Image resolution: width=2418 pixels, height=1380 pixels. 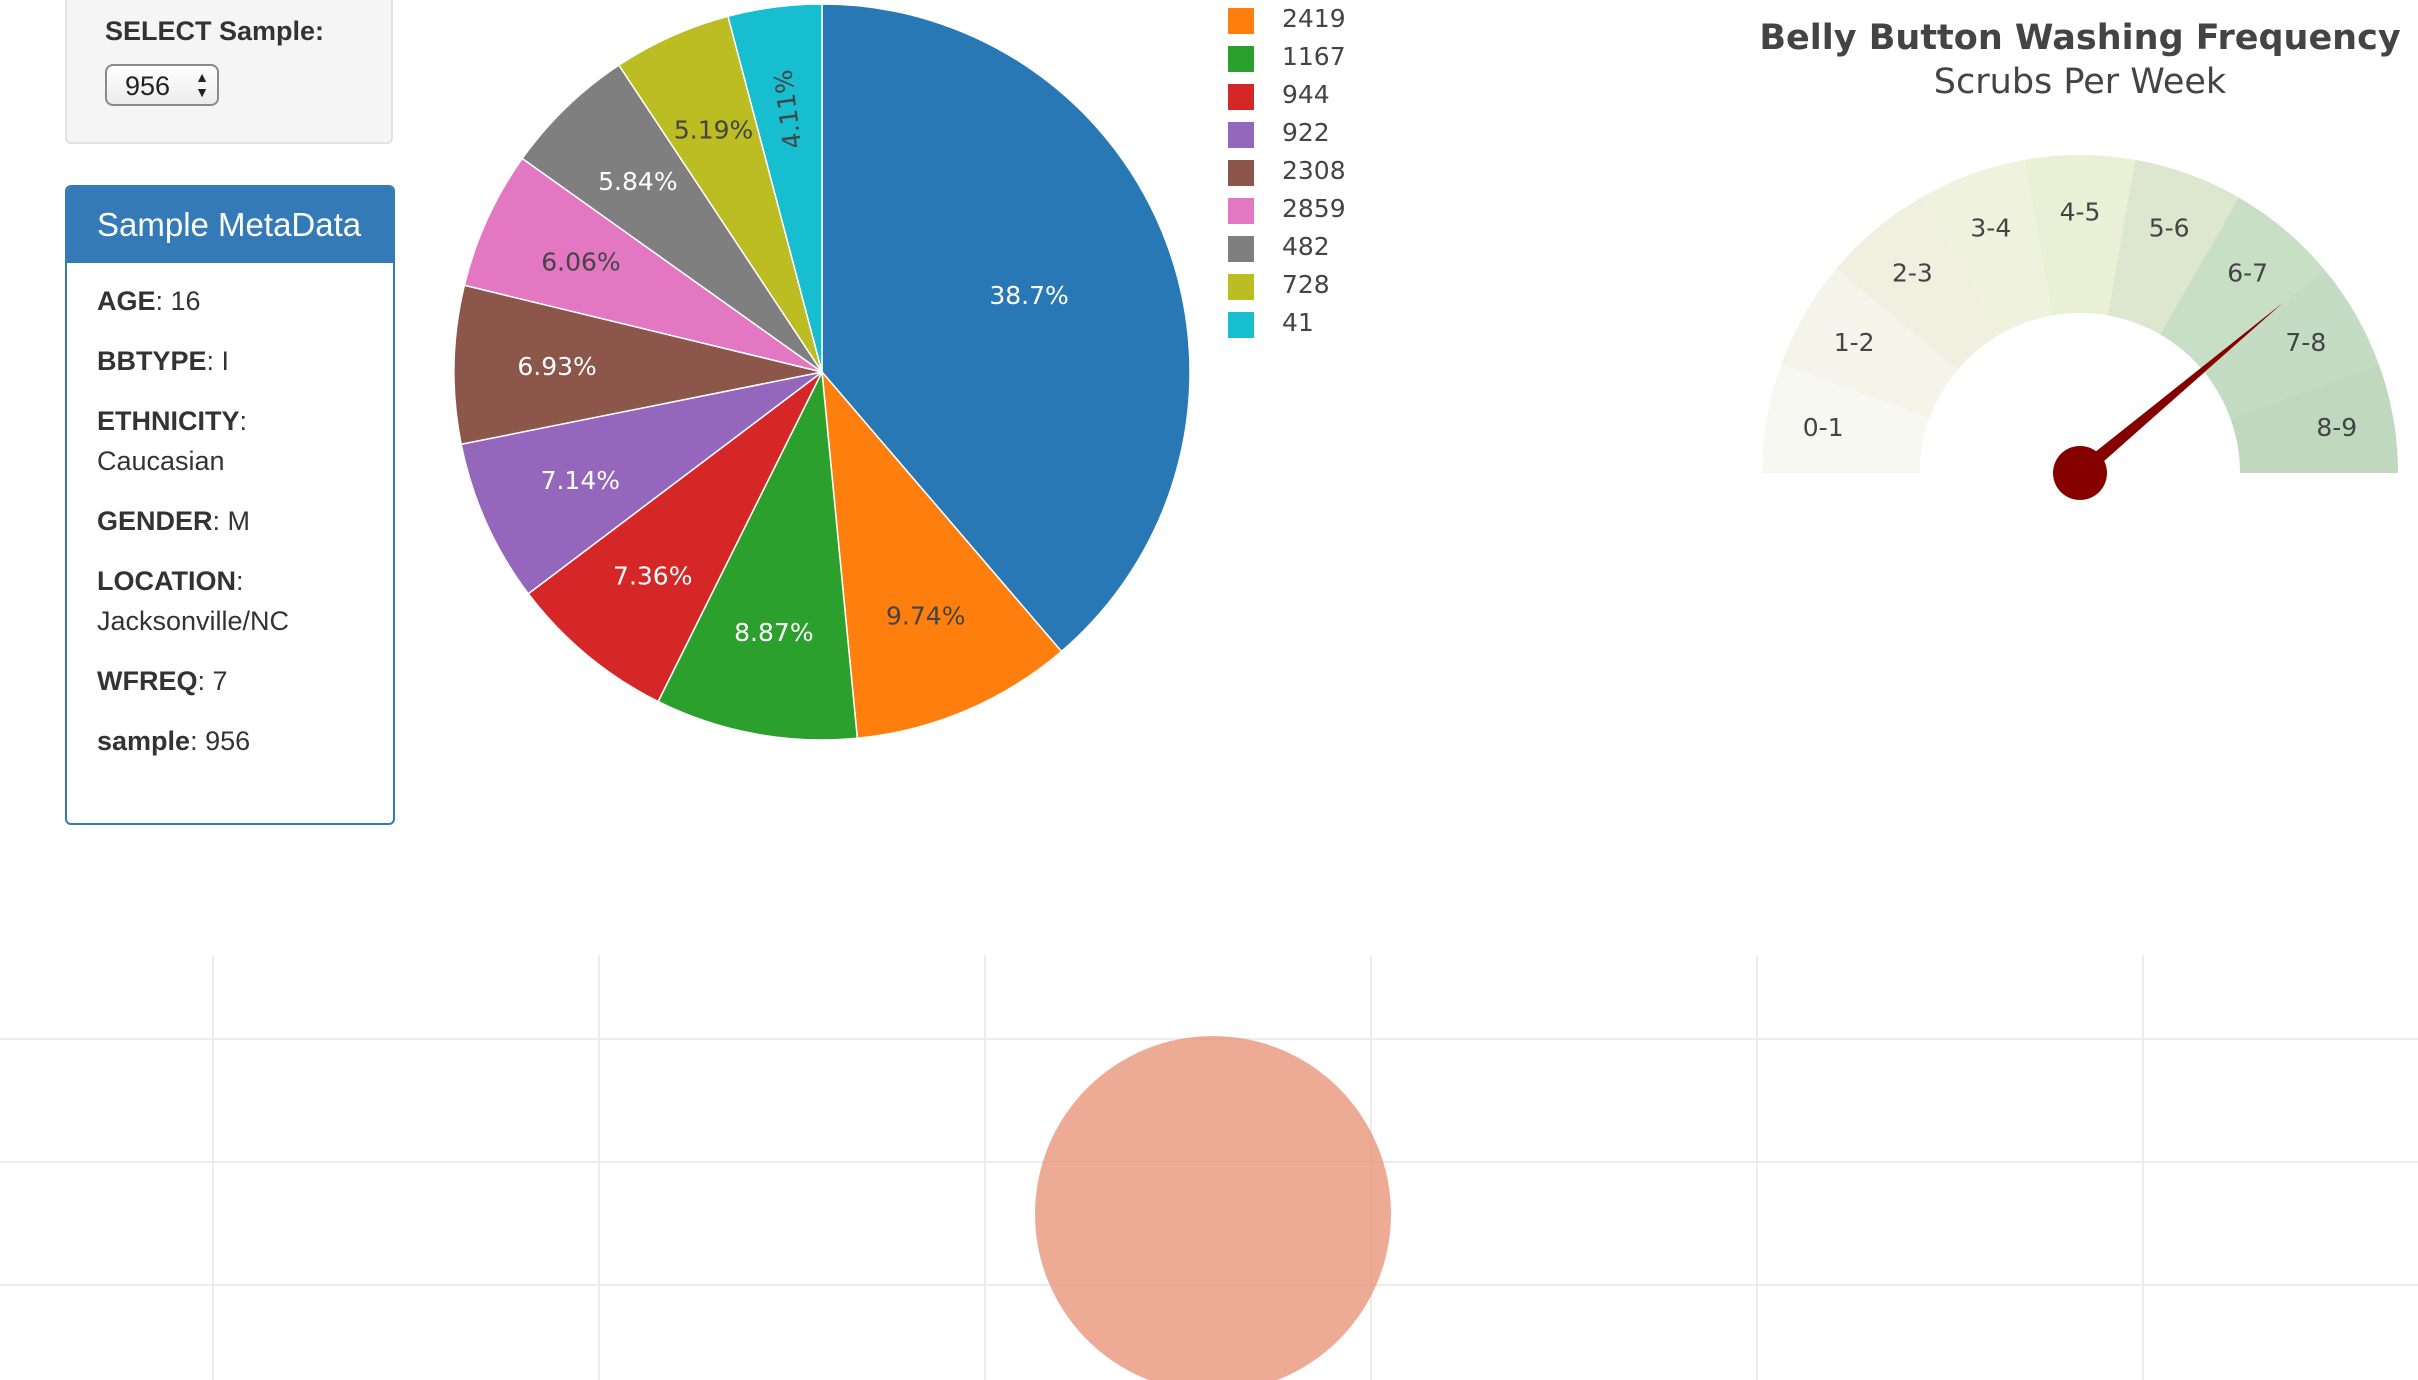 I want to click on pie-slice-label: 7.36%, so click(x=652, y=575).